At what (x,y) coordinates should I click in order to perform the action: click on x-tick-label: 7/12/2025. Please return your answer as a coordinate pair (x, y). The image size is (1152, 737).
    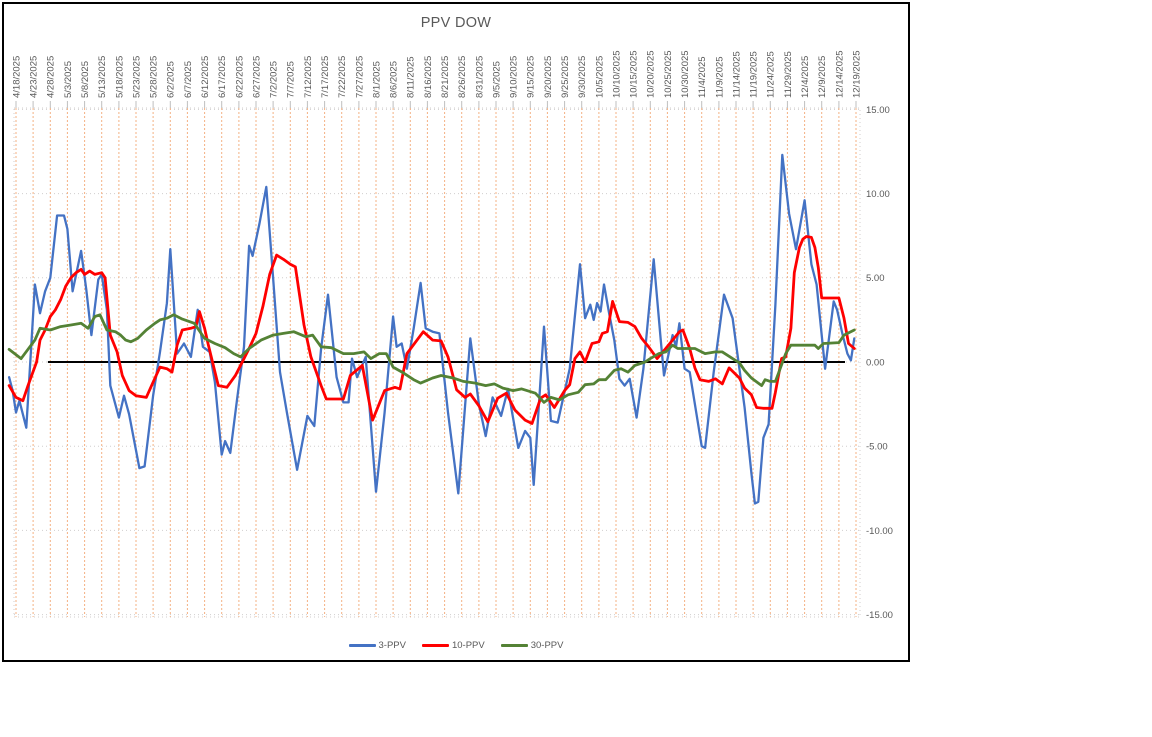
    Looking at the image, I should click on (308, 77).